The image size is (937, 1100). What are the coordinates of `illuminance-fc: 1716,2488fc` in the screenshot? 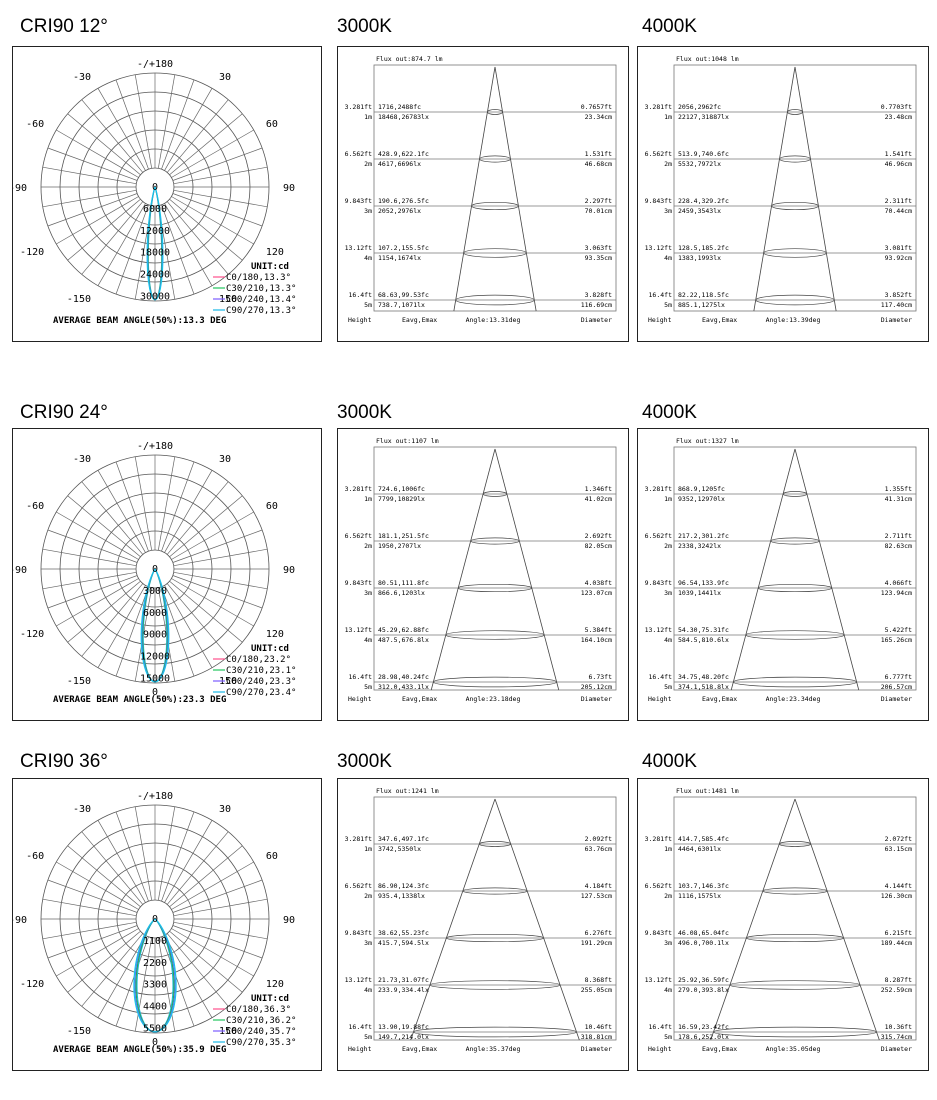 It's located at (399, 107).